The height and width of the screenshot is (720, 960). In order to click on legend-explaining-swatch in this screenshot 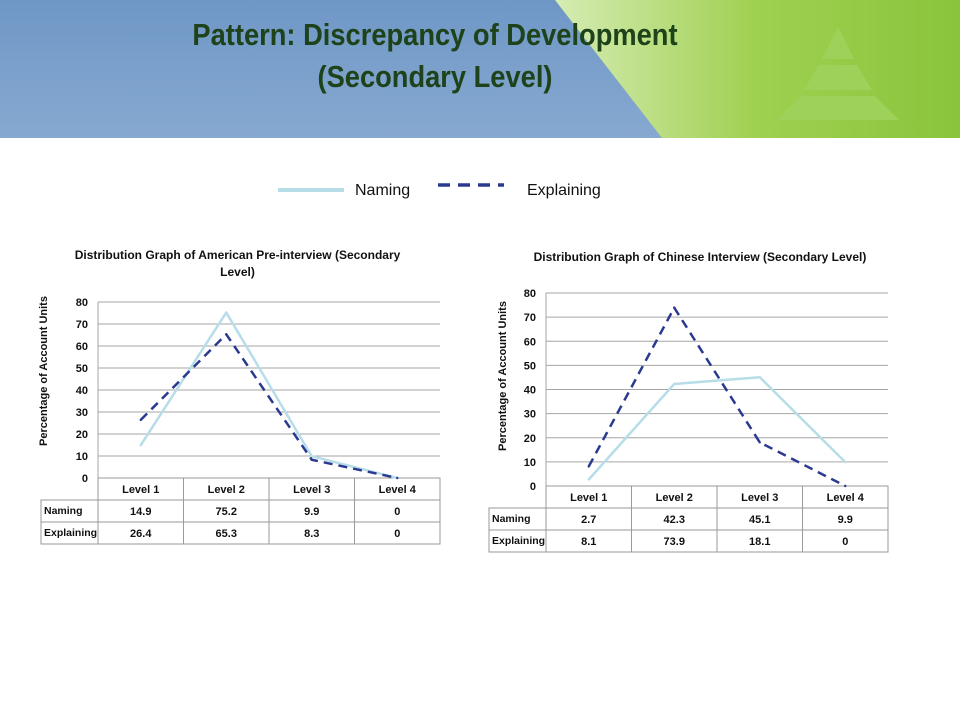, I will do `click(471, 185)`.